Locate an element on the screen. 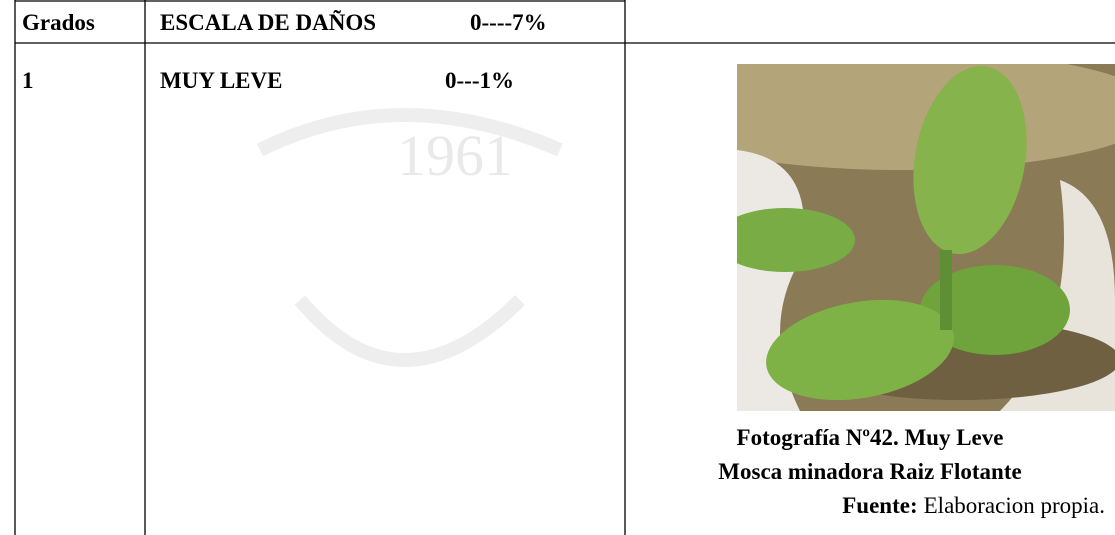 This screenshot has width=1115, height=535. header-cell: ESCALA DE DAÑOS is located at coordinates (268, 22).